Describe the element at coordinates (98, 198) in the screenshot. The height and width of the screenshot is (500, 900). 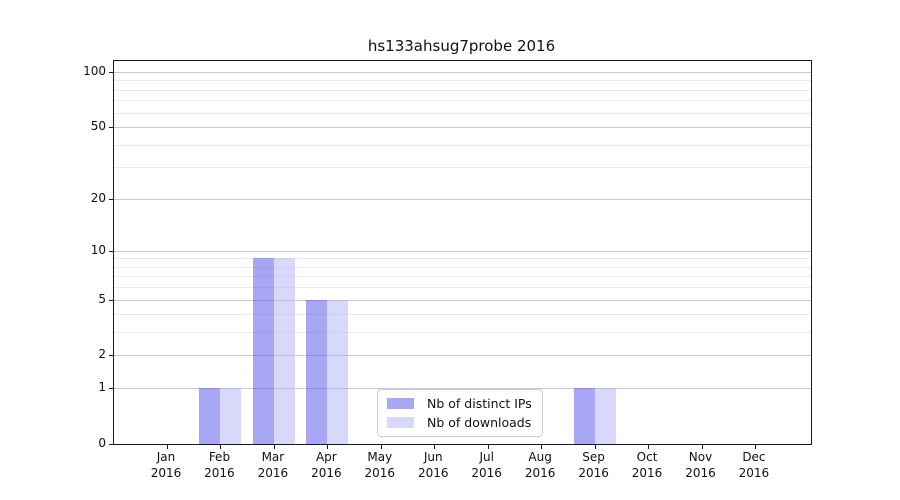
I see `y-tick-label-20: 20` at that location.